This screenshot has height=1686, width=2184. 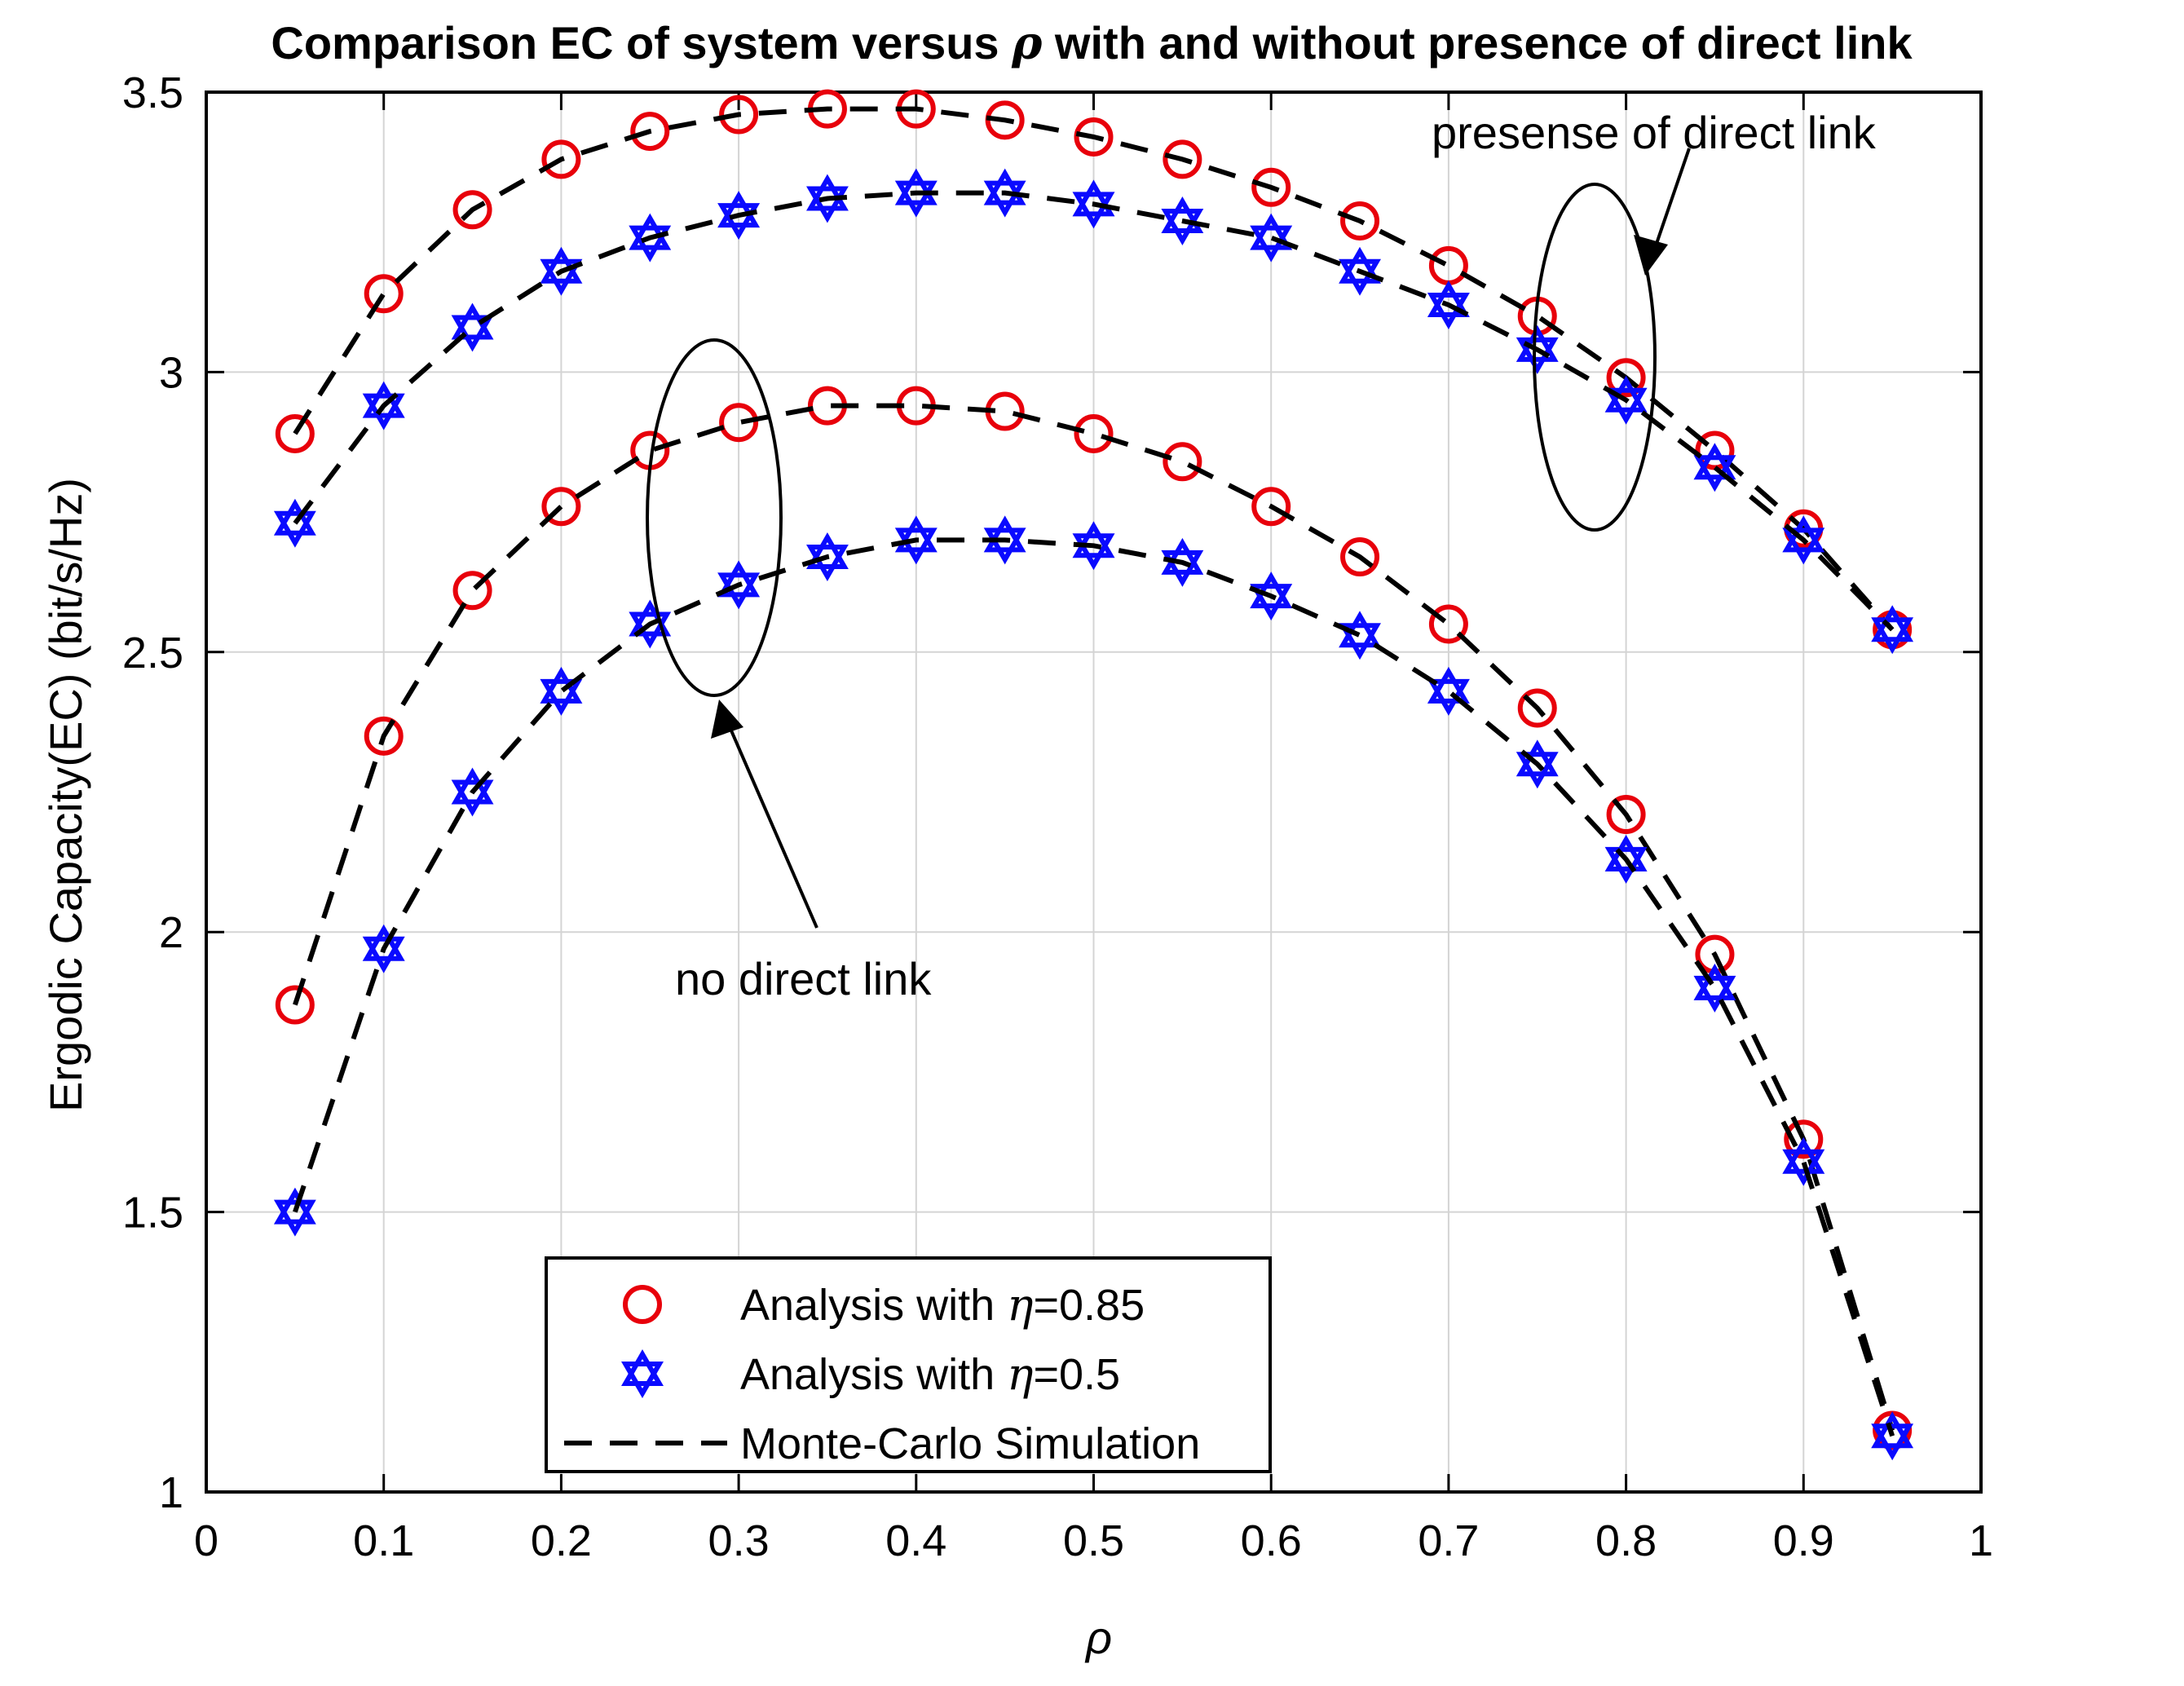 I want to click on annotation-nodirect-ellipse, so click(x=715, y=517).